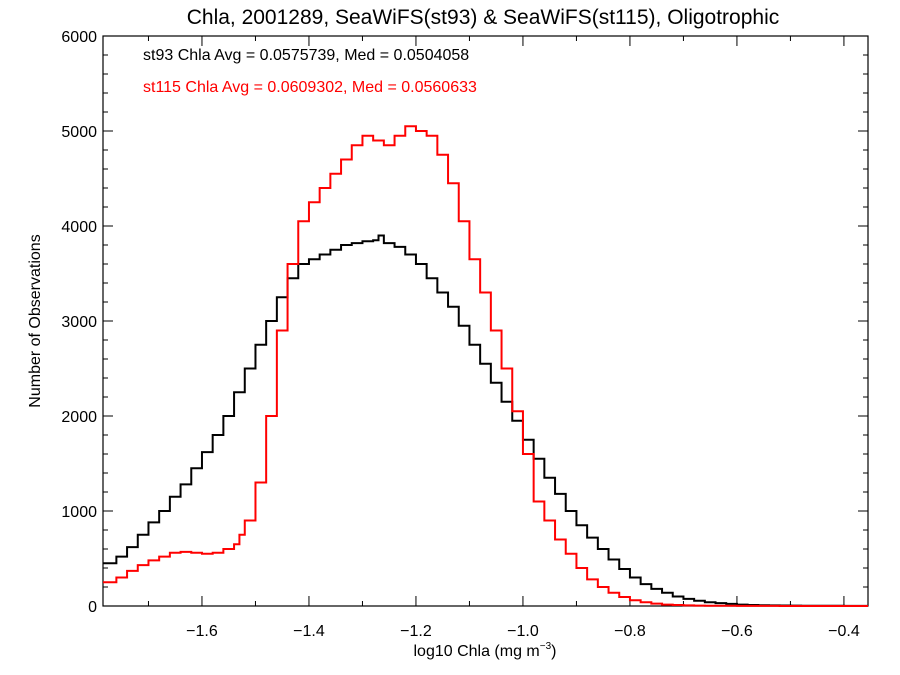 The image size is (900, 675). Describe the element at coordinates (844, 631) in the screenshot. I see `x-tick-label: −0.4` at that location.